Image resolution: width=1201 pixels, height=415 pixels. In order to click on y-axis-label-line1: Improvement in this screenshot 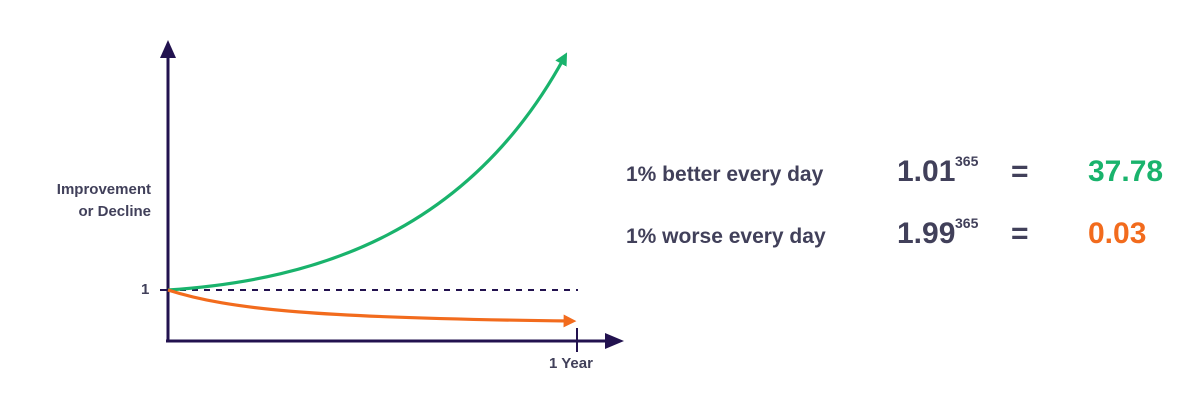, I will do `click(103, 189)`.